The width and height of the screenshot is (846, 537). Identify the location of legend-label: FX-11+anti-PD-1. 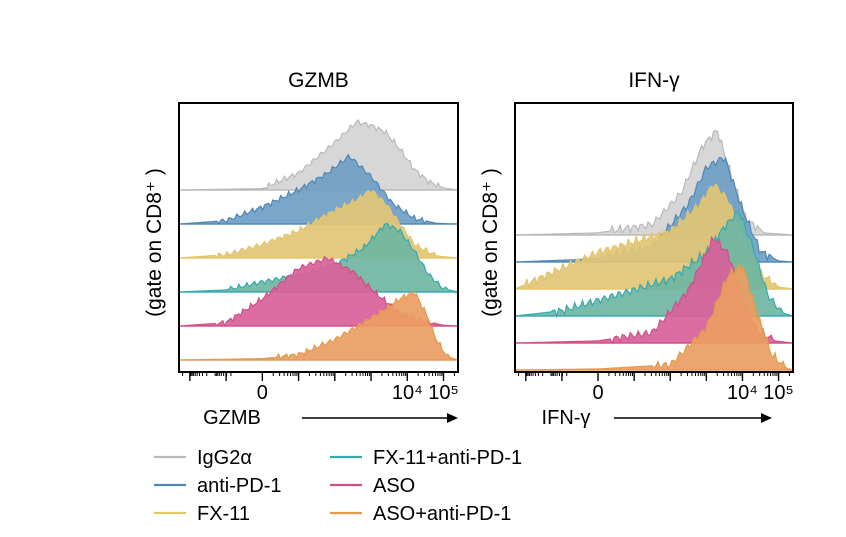
(447, 458).